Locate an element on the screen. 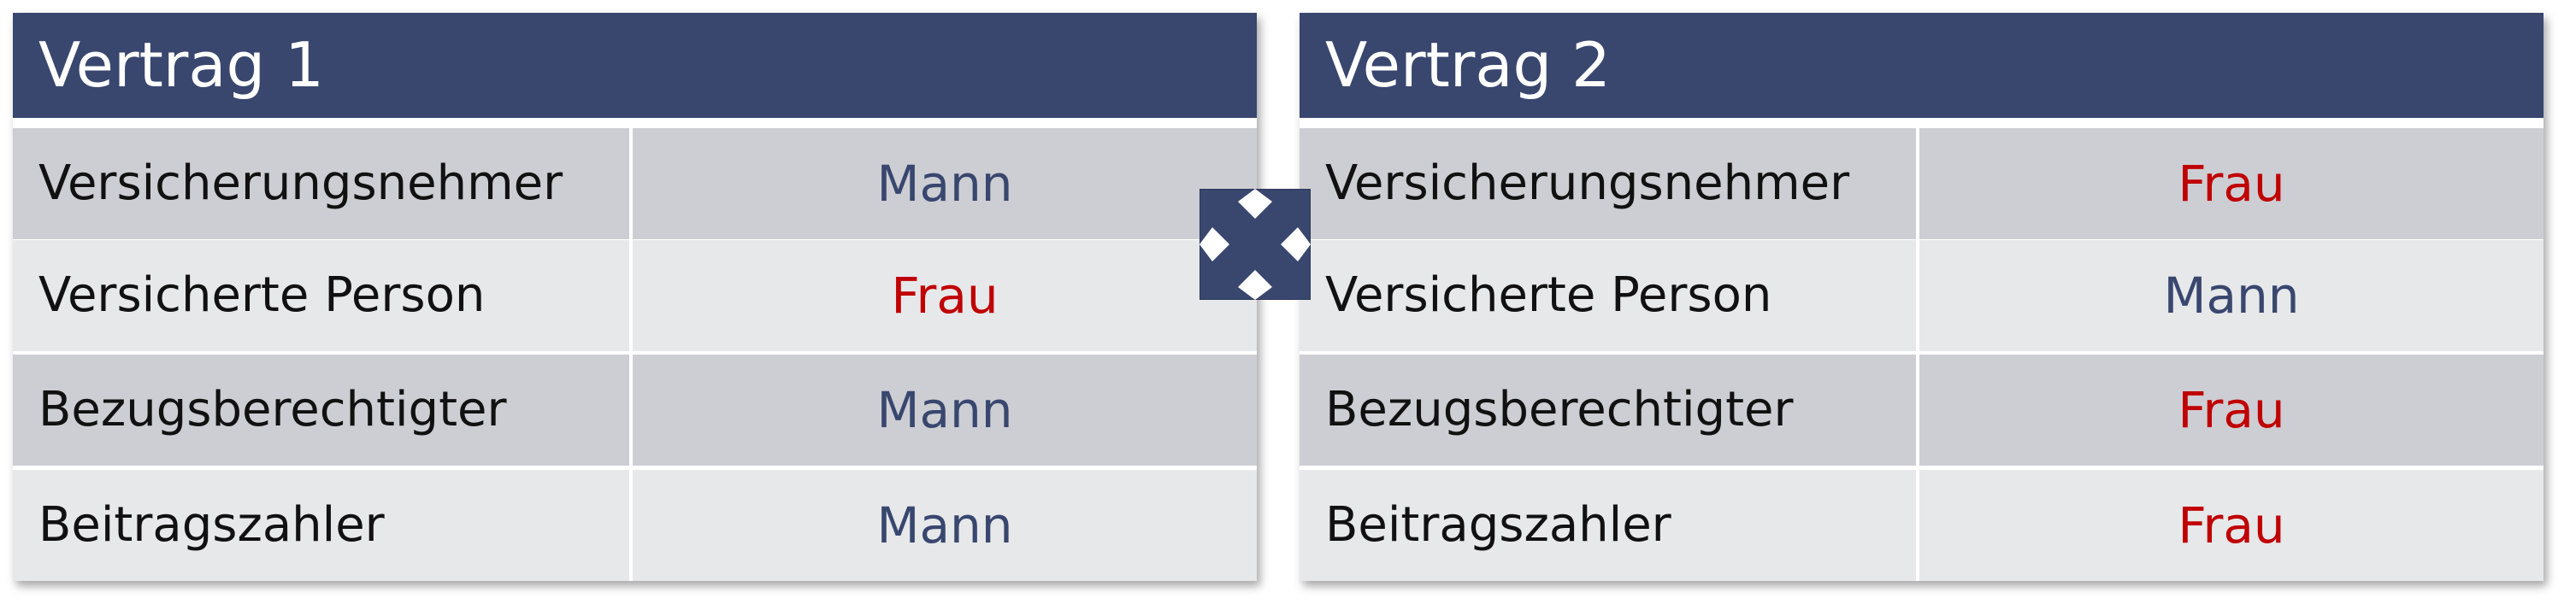 This screenshot has width=2576, height=610. table-row: Versicherte Person Frau is located at coordinates (635, 295).